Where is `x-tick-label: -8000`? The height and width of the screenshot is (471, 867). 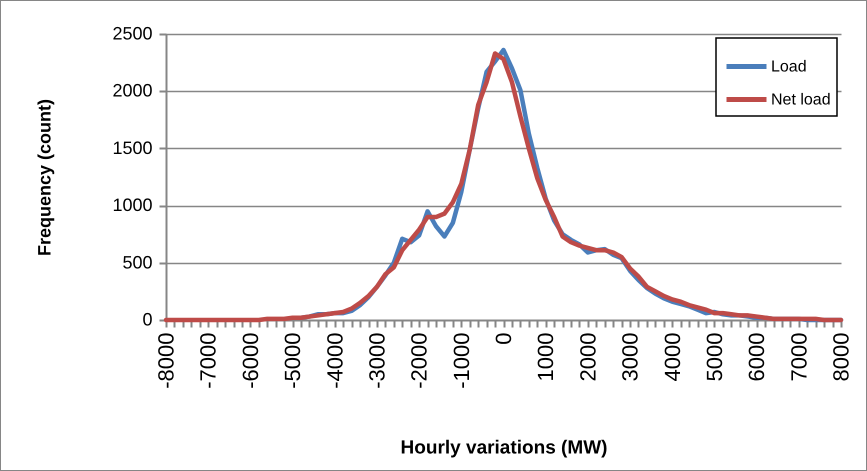
x-tick-label: -8000 is located at coordinates (166, 360).